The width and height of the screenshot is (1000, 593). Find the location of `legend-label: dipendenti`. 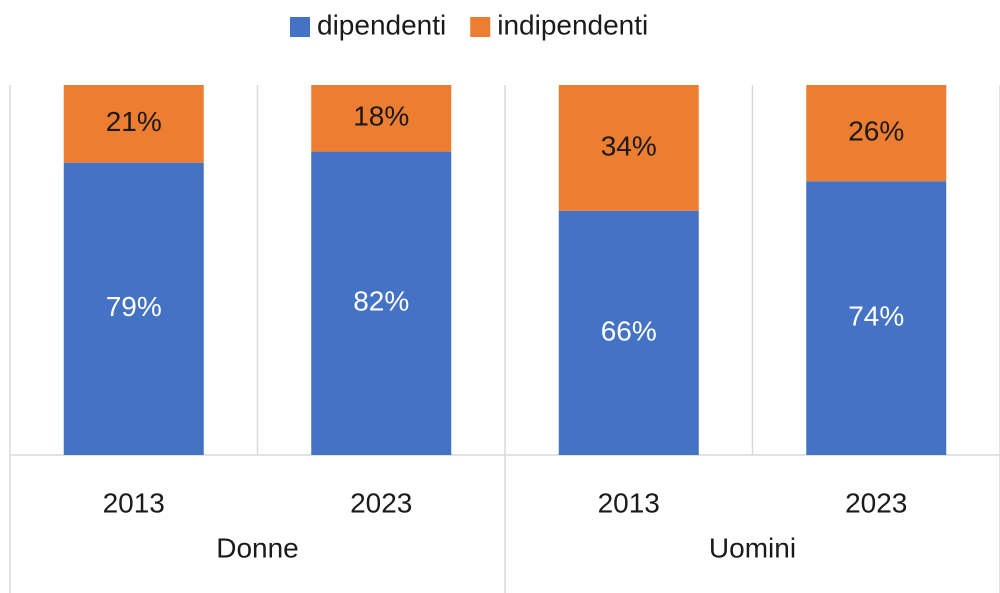

legend-label: dipendenti is located at coordinates (381, 24).